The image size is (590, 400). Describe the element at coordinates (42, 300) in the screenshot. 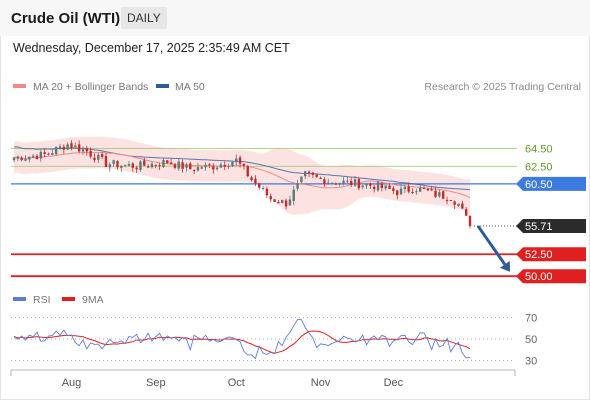

I see `rsi-legend-label: RSI` at that location.